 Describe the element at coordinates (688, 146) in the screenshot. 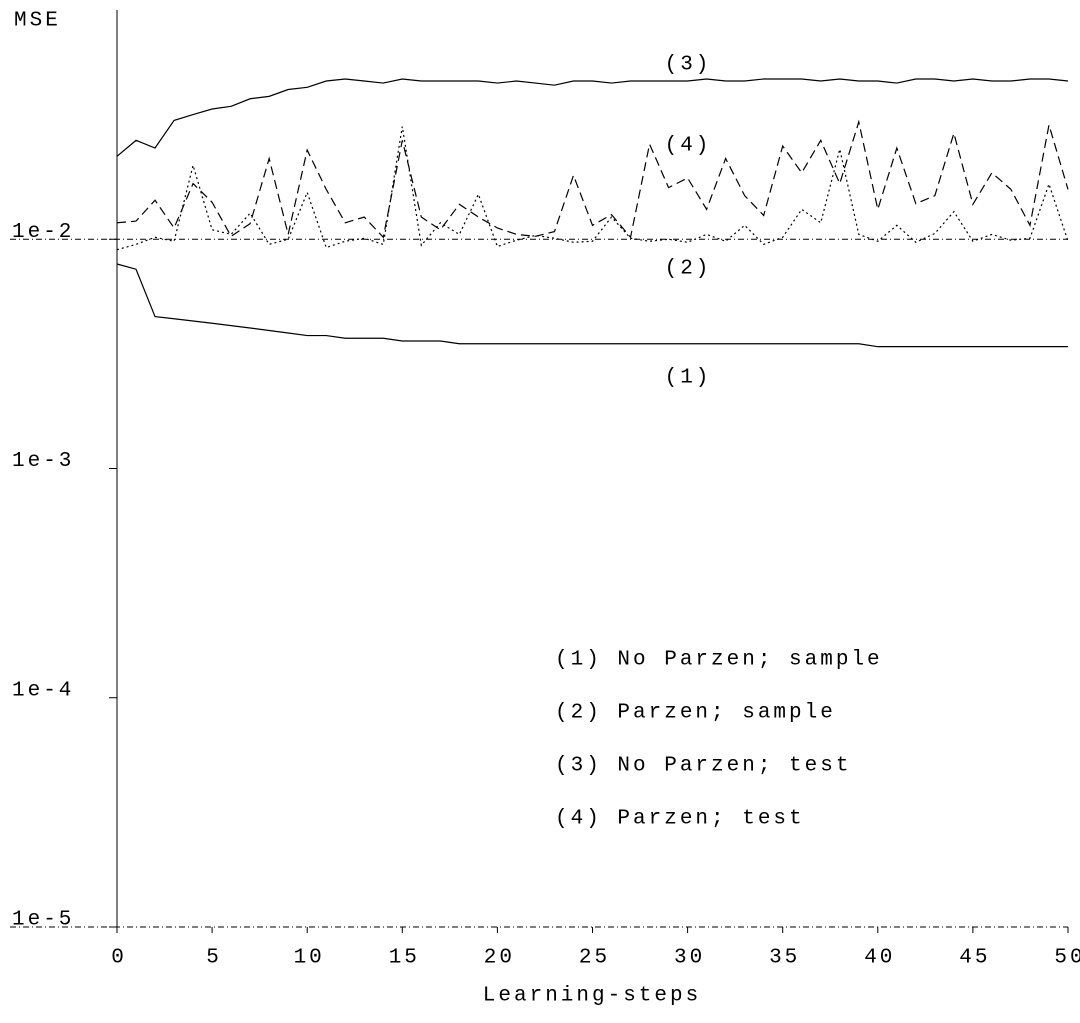

I see `curve-annotation: (4)` at that location.